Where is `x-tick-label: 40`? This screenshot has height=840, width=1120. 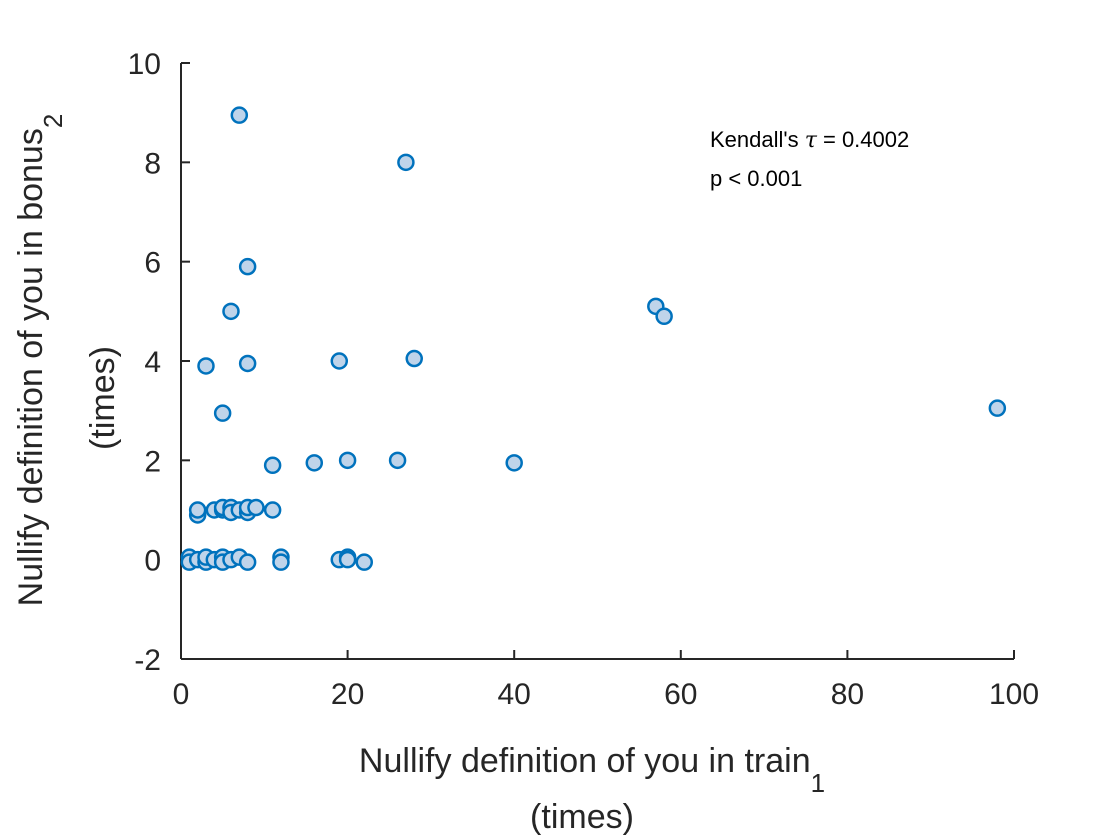 x-tick-label: 40 is located at coordinates (514, 694).